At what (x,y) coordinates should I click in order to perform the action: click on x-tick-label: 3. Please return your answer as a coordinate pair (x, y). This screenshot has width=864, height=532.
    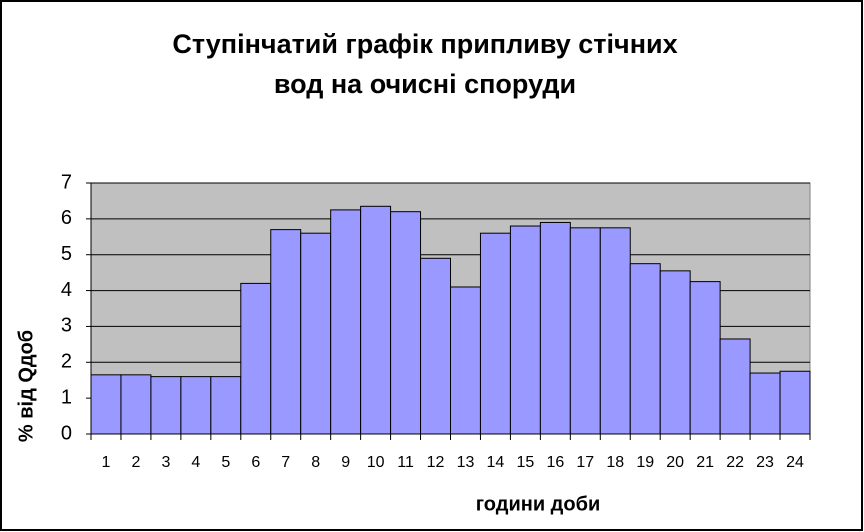
    Looking at the image, I should click on (165, 462).